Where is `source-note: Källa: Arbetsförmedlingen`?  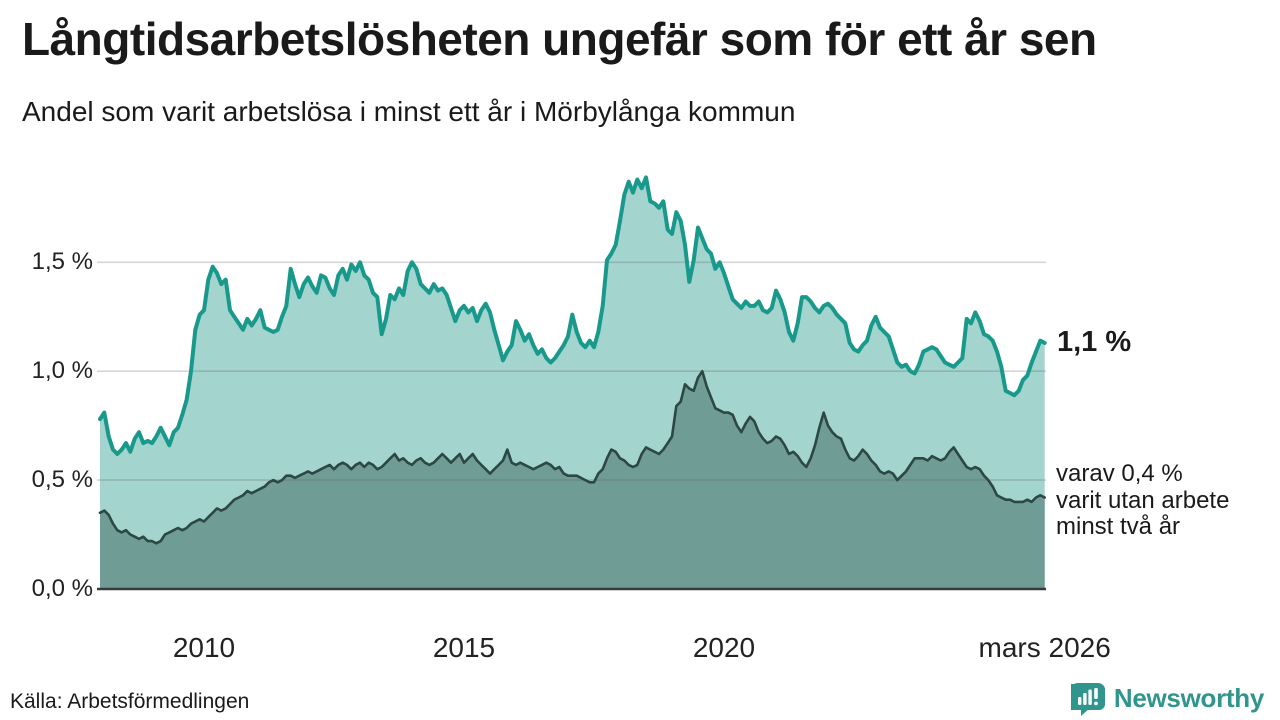
source-note: Källa: Arbetsförmedlingen is located at coordinates (130, 701).